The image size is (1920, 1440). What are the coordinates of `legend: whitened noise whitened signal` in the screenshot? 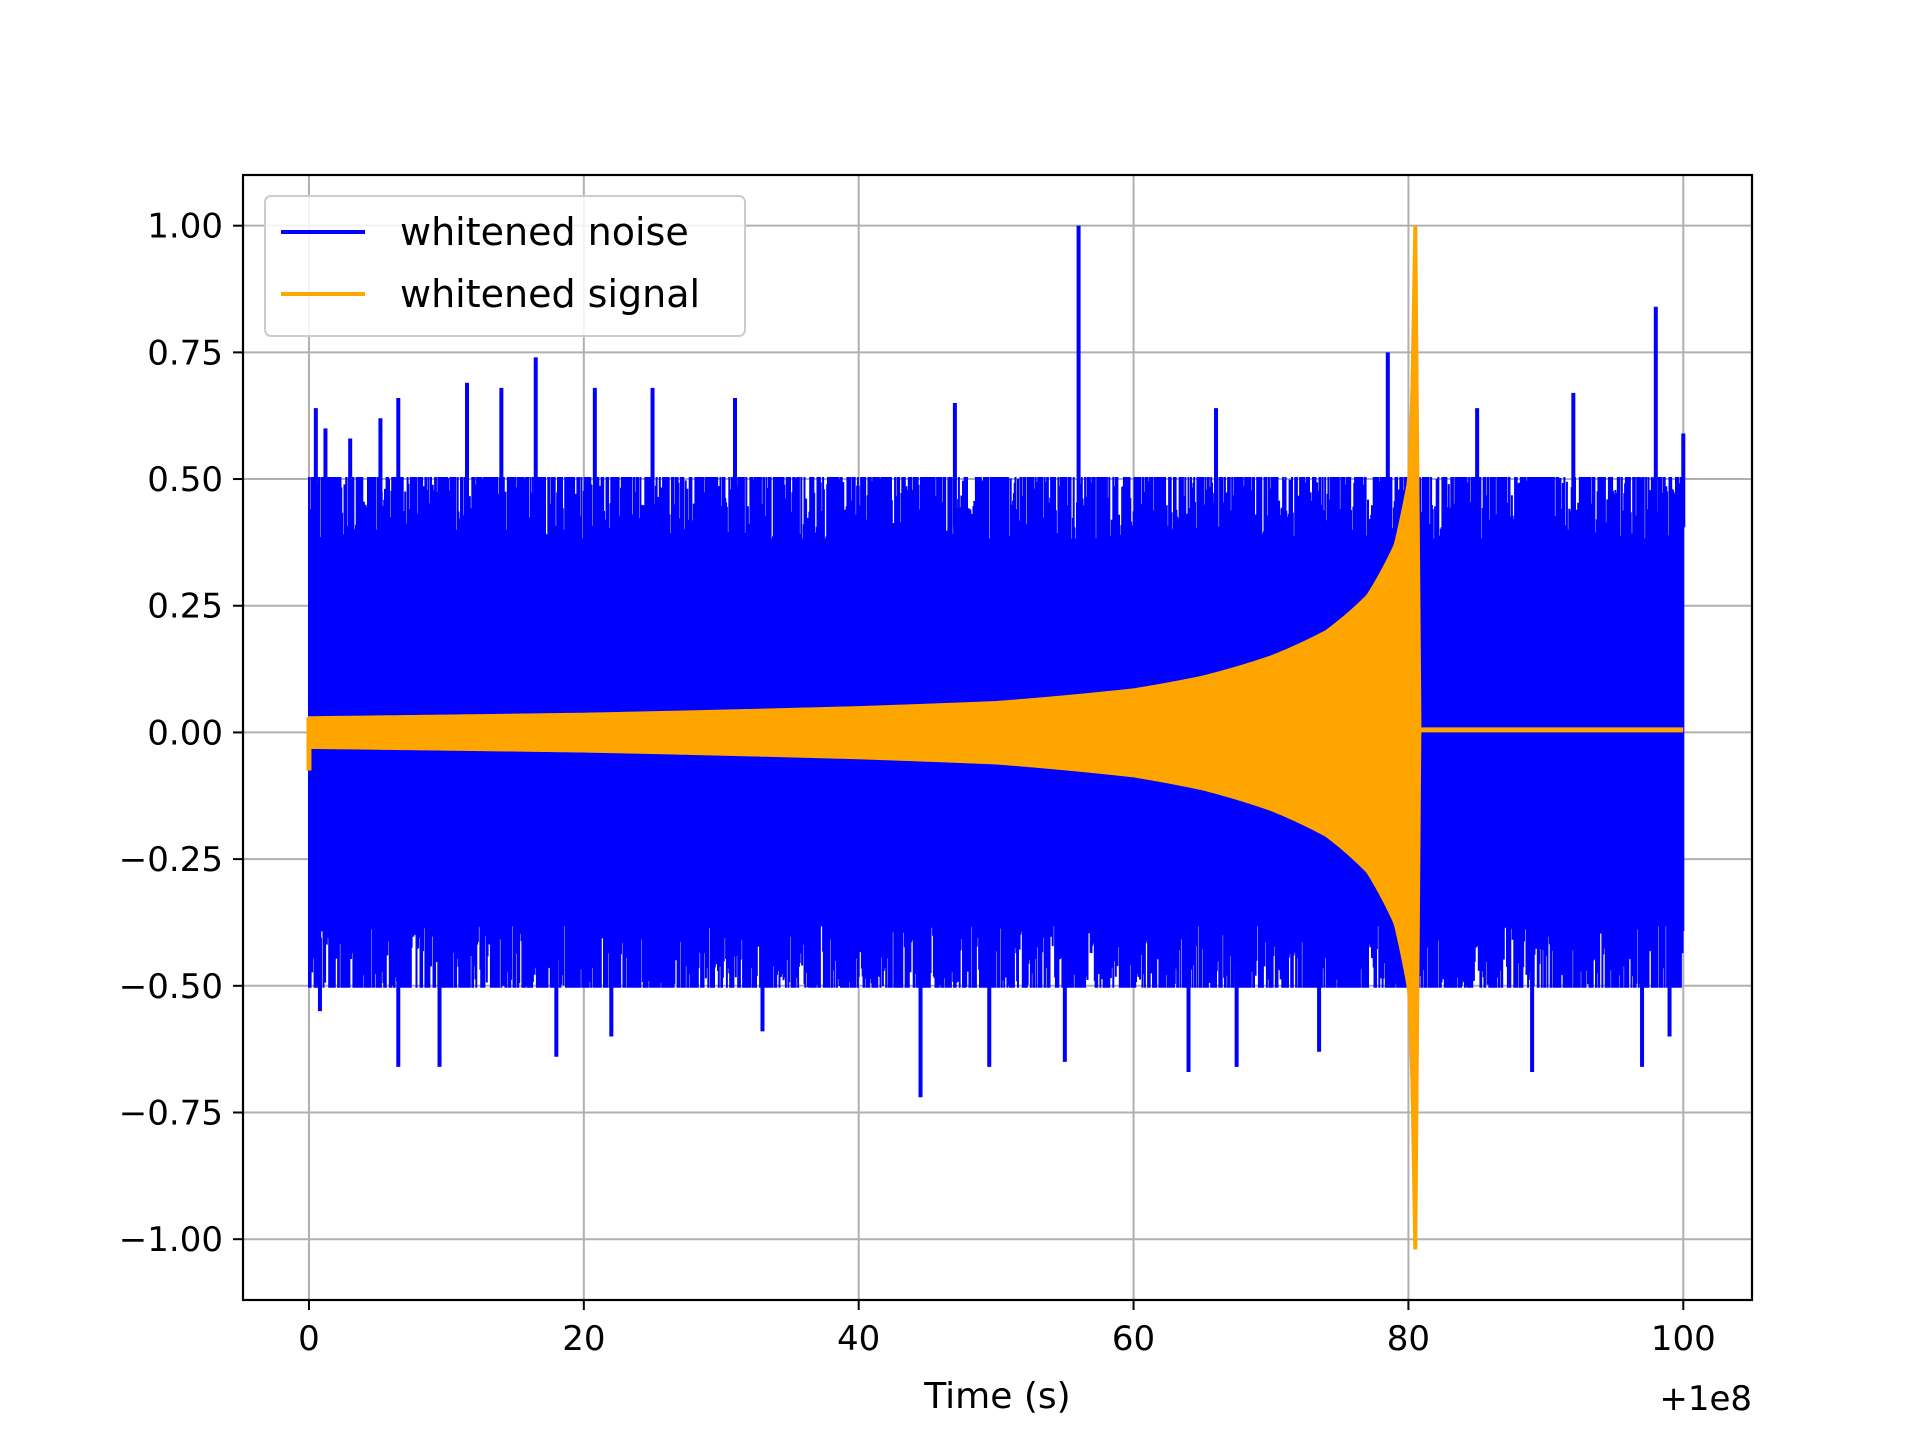 It's located at (505, 266).